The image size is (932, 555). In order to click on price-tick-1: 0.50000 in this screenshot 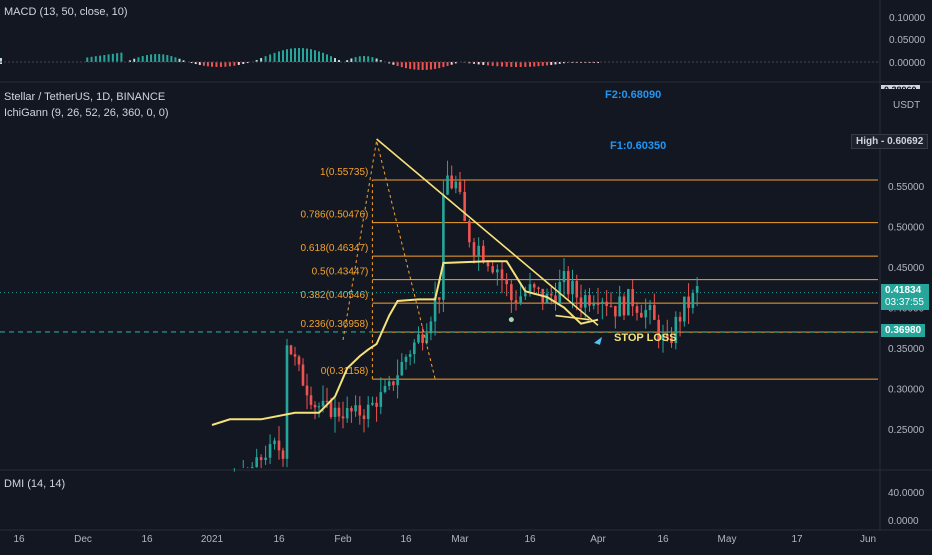, I will do `click(906, 228)`.